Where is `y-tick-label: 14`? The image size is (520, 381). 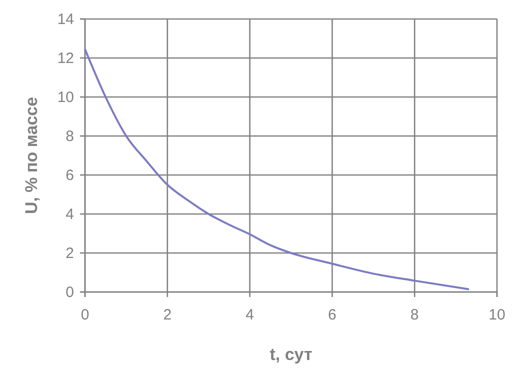
y-tick-label: 14 is located at coordinates (65, 19).